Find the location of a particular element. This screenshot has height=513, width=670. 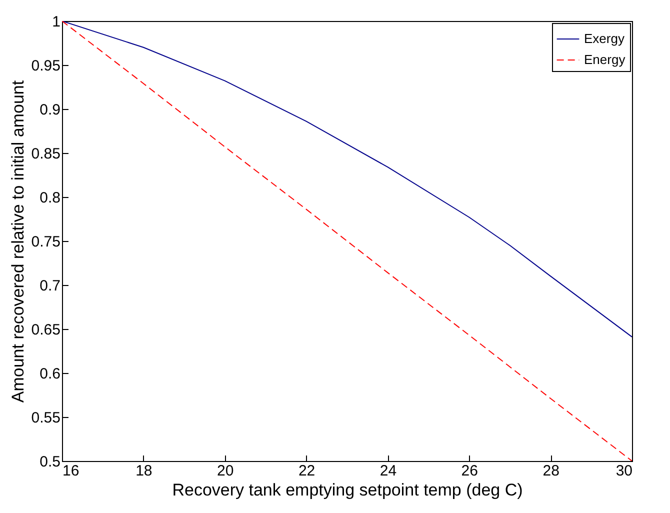

x-tick-label: 28 is located at coordinates (551, 471).